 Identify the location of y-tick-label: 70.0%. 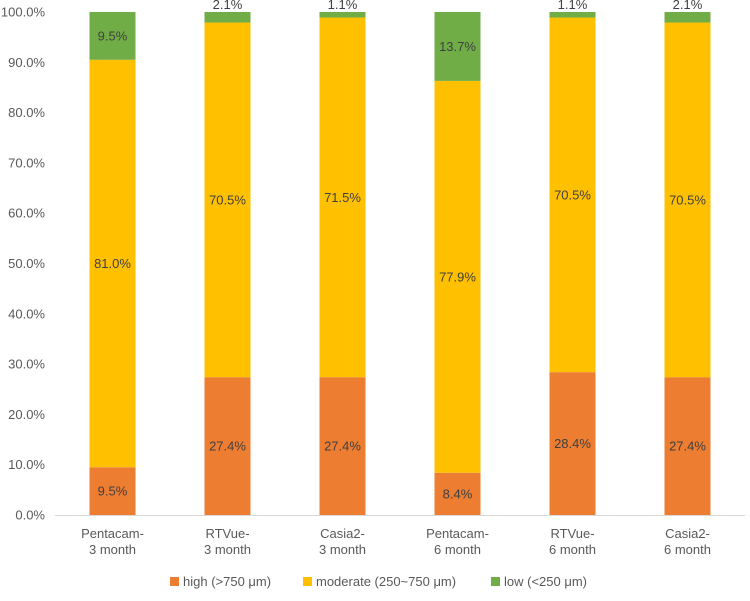
(26, 162).